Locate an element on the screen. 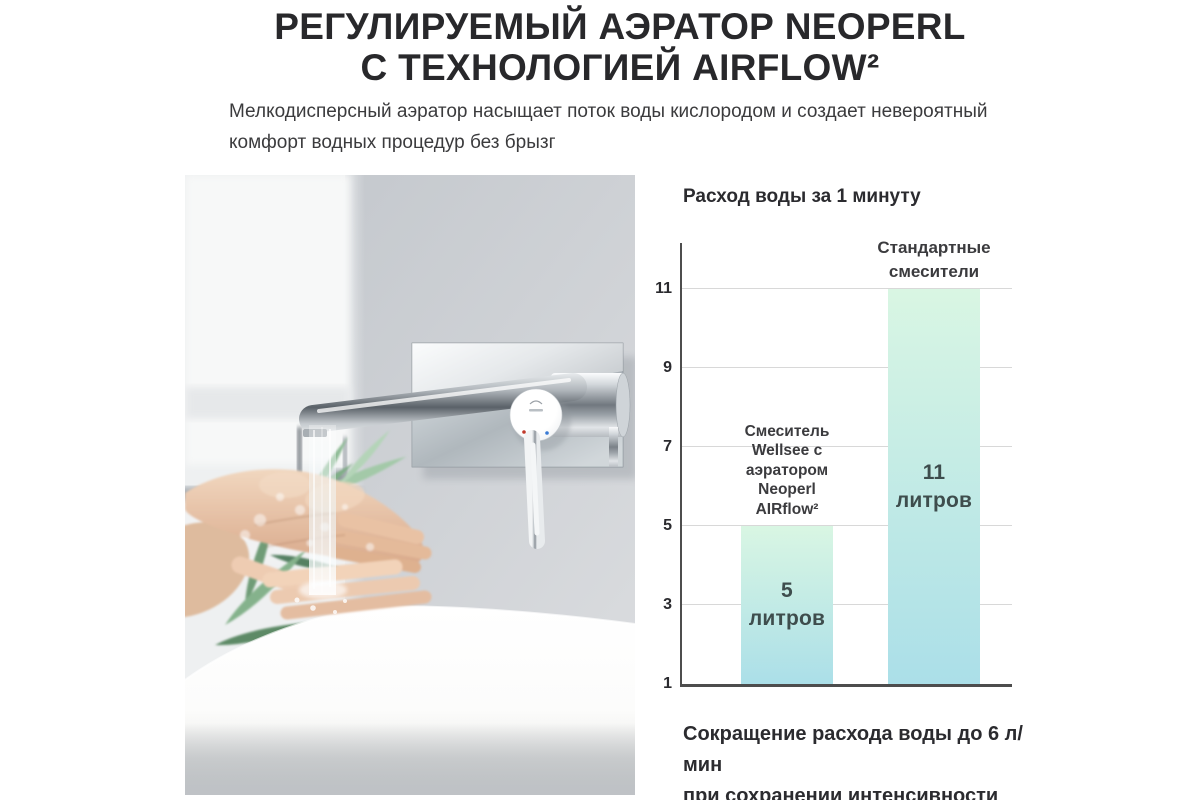 Image resolution: width=1200 pixels, height=800 pixels. wellsee-logo-mark is located at coordinates (536, 406).